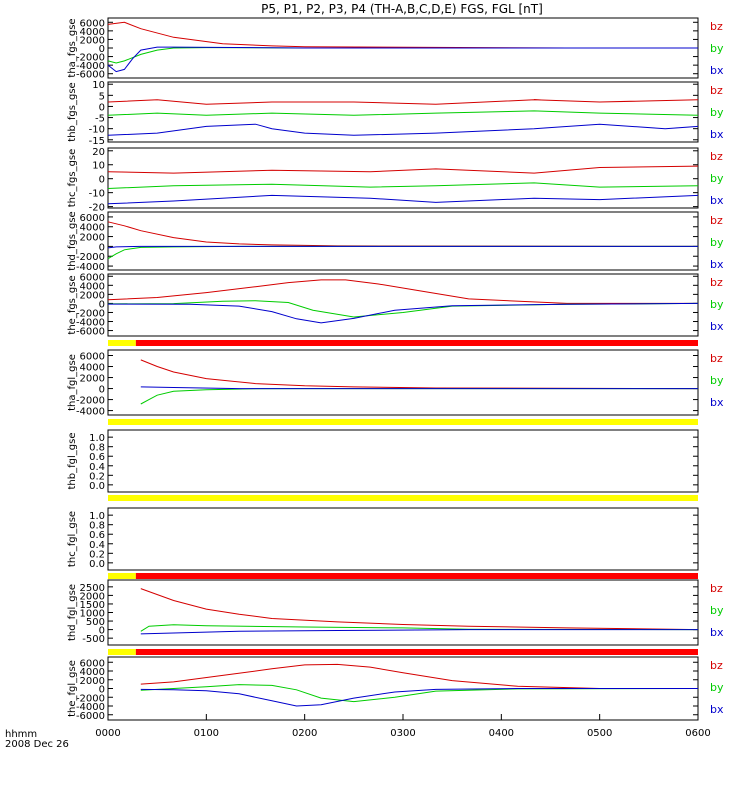 Image resolution: width=750 pixels, height=800 pixels. I want to click on panel-ylabel: thc_fgs_gse, so click(72, 178).